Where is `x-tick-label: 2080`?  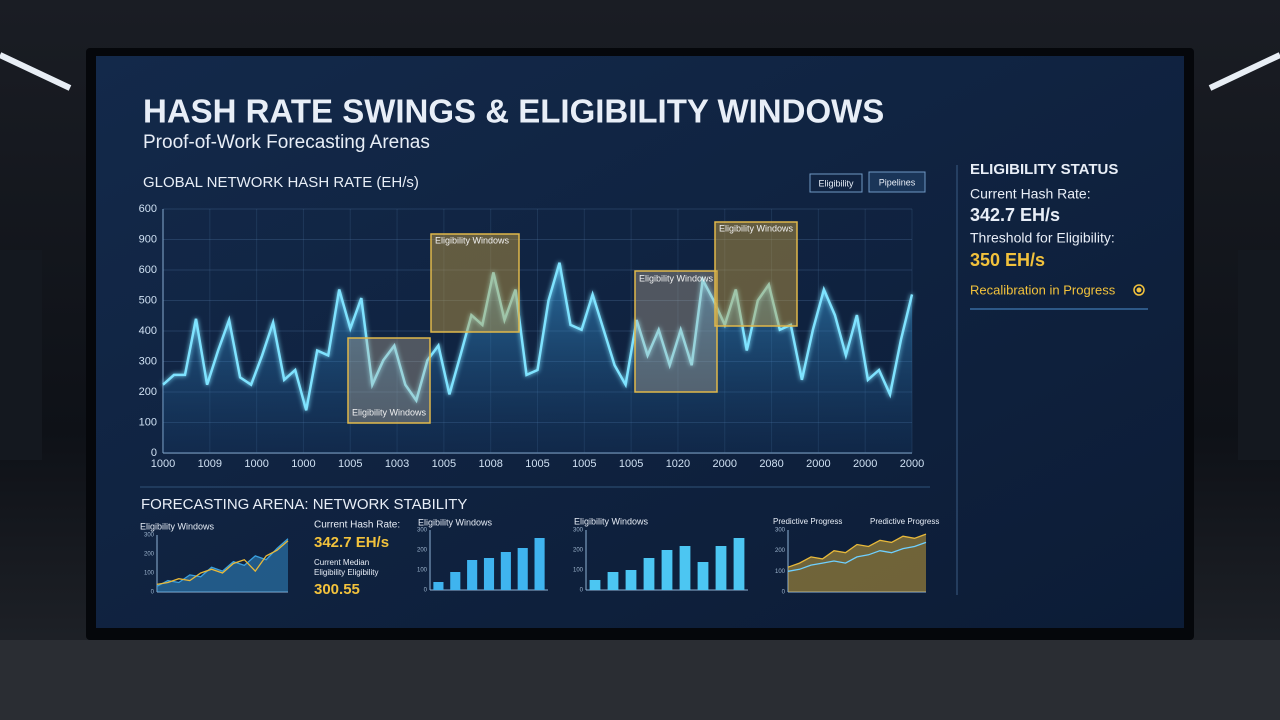
x-tick-label: 2080 is located at coordinates (771, 464).